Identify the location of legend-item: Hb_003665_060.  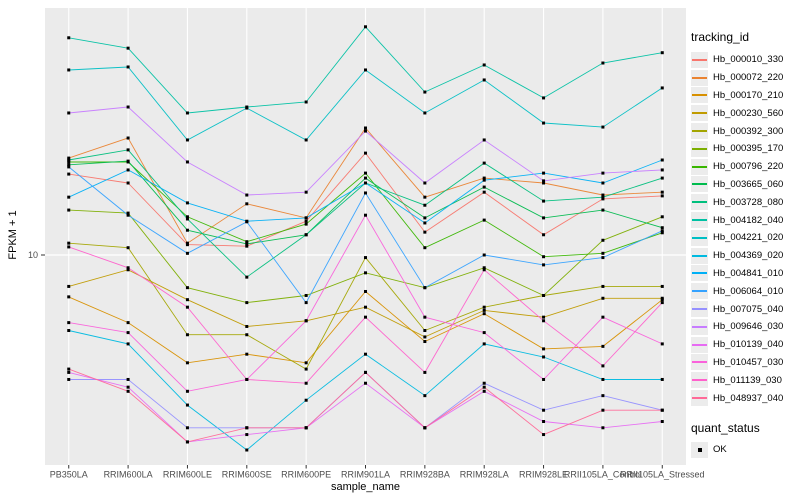
(745, 185).